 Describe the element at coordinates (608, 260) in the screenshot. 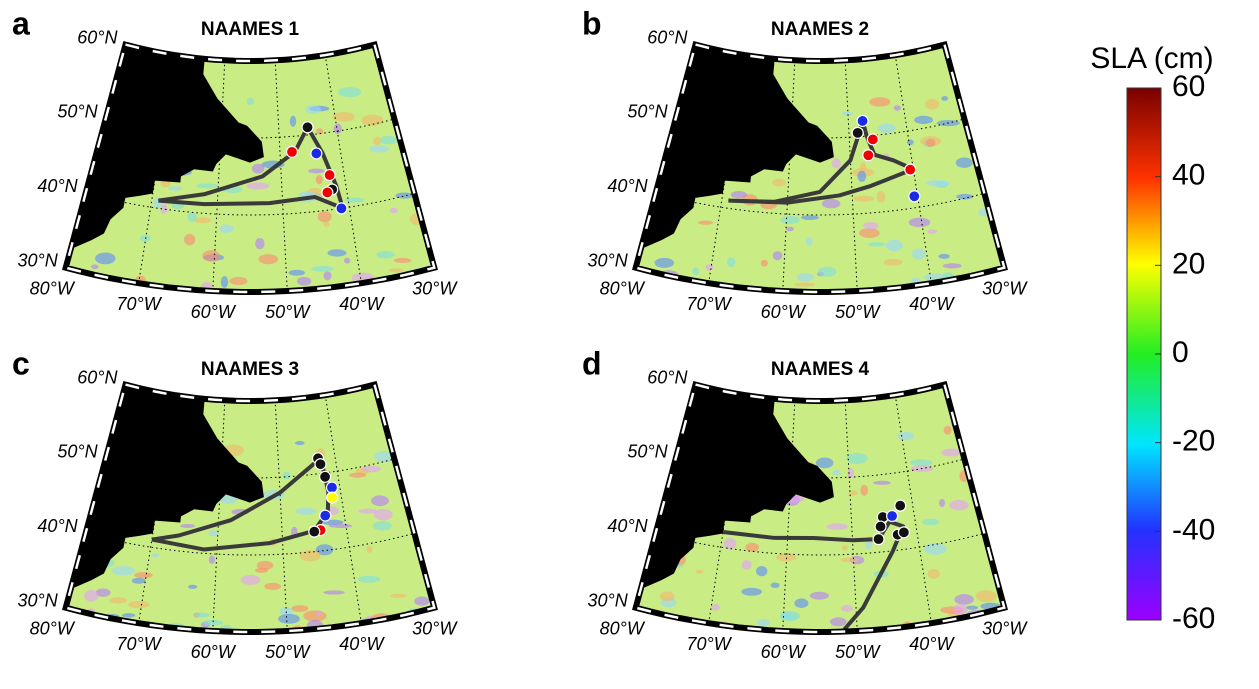

I see `lat-label: 30°N` at that location.